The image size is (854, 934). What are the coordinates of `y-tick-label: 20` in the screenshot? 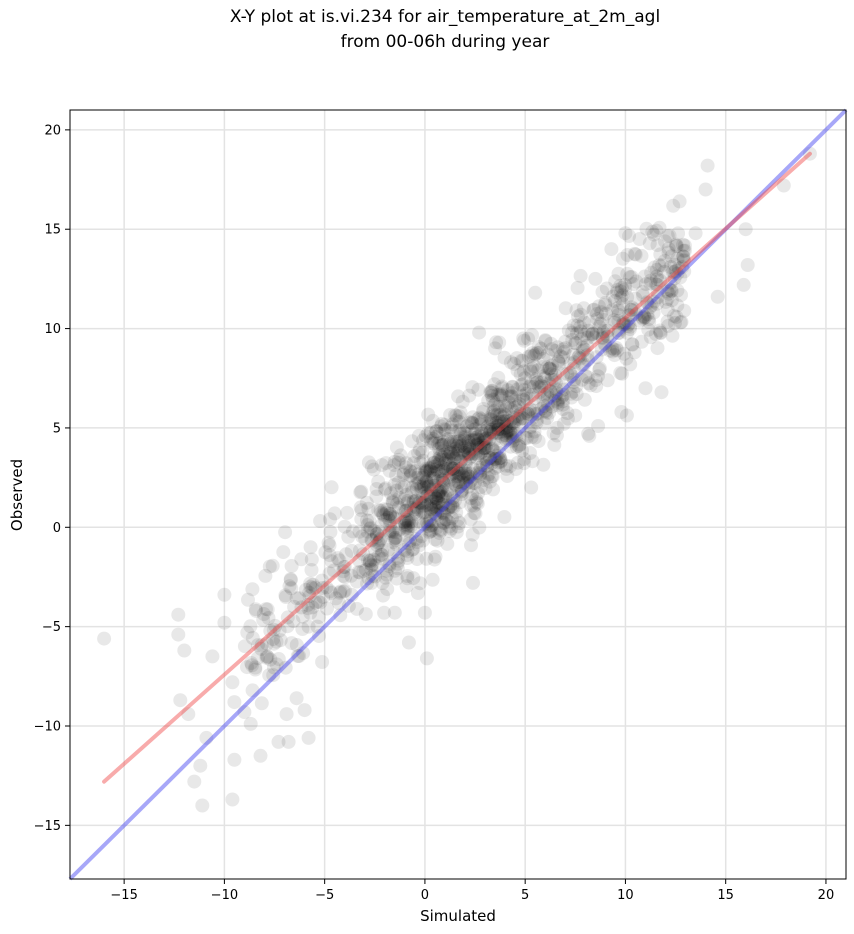 It's located at (52, 130).